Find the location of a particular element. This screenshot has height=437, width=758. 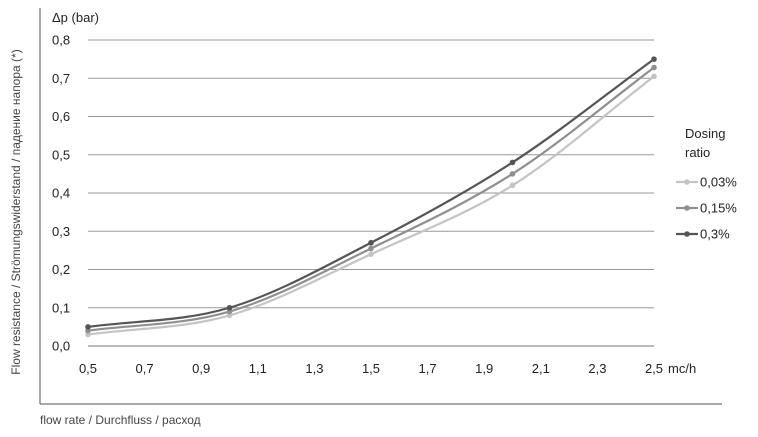

legend-title: ratio is located at coordinates (697, 152).